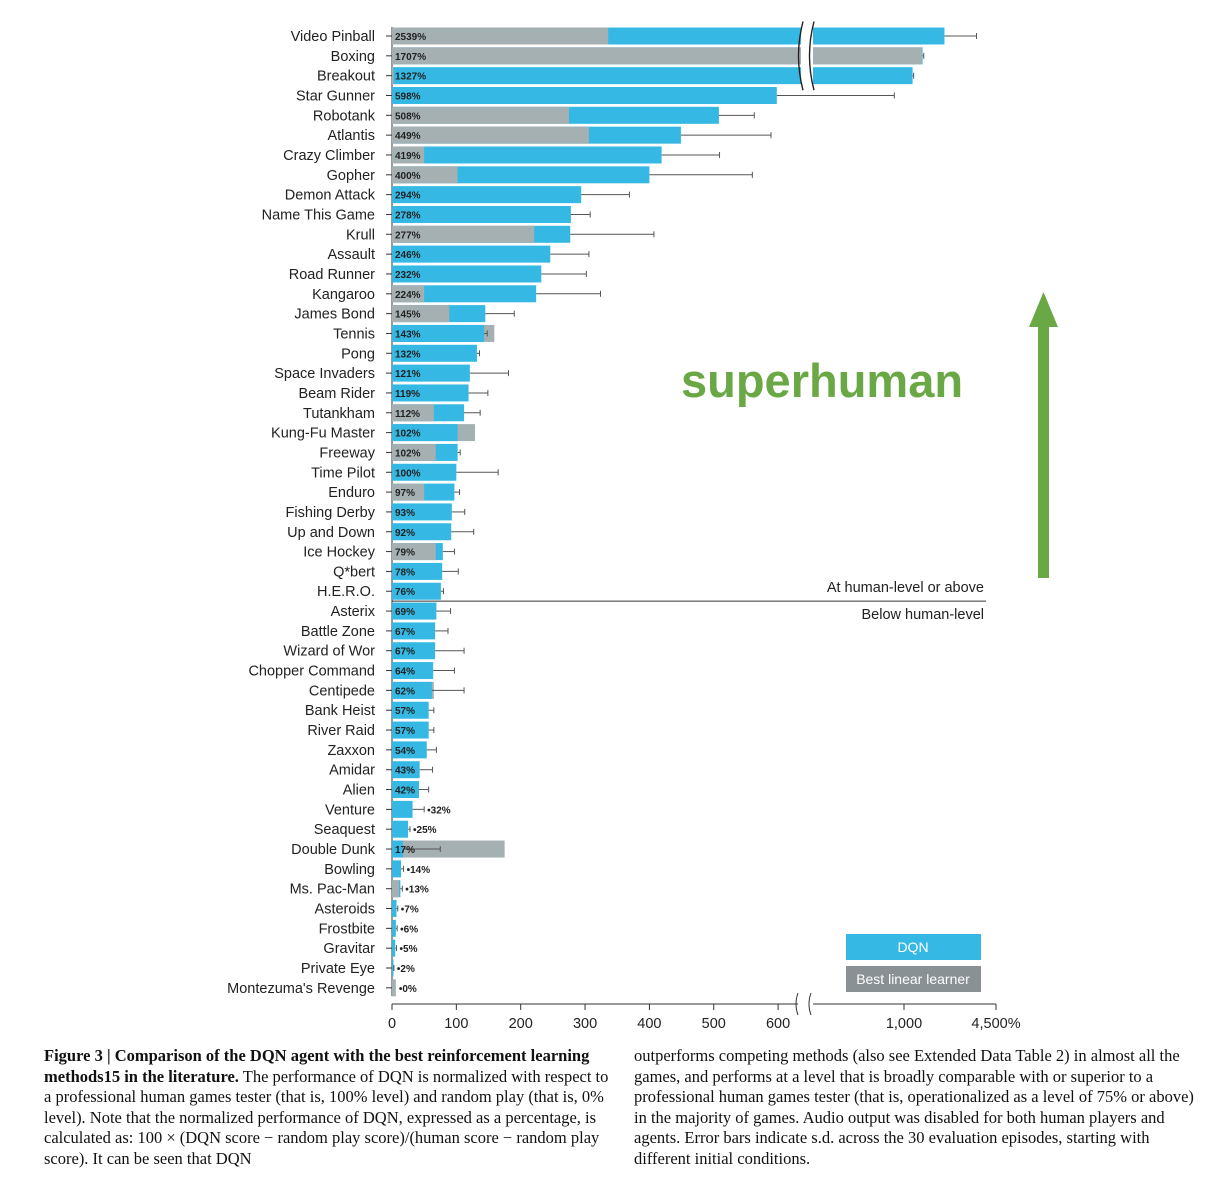  What do you see at coordinates (359, 791) in the screenshot?
I see `category-label-alien: Alien` at bounding box center [359, 791].